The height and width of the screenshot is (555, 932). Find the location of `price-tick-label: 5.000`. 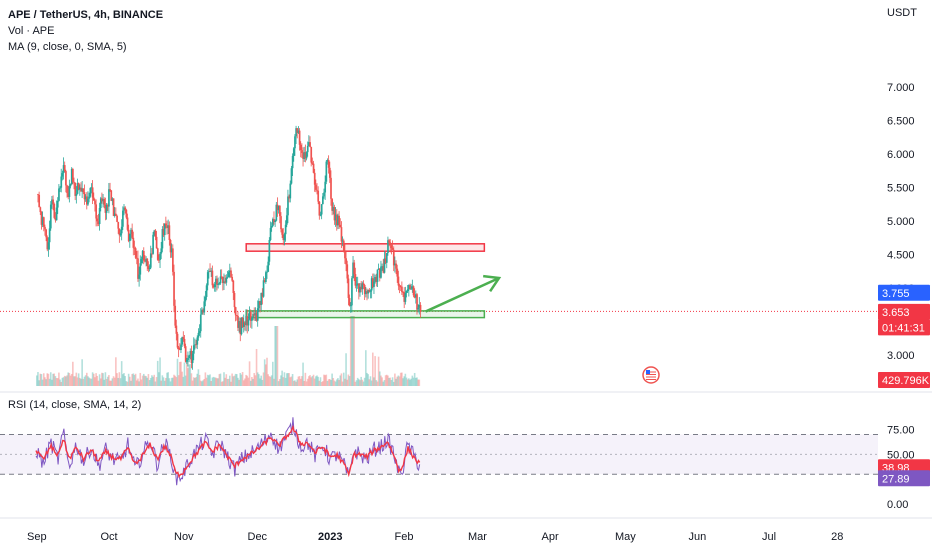

price-tick-label: 5.000 is located at coordinates (901, 222).